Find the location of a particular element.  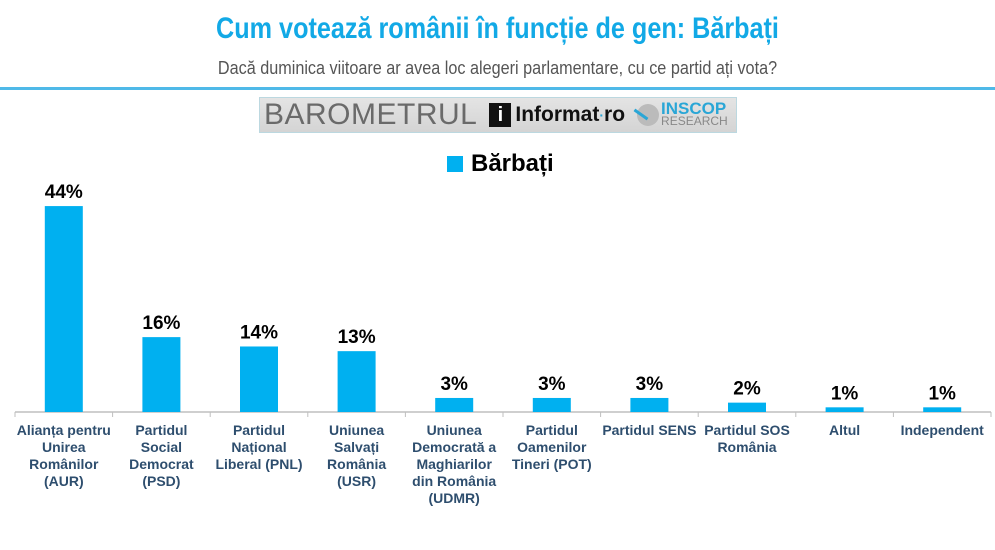

informat-ro: ro is located at coordinates (615, 114).